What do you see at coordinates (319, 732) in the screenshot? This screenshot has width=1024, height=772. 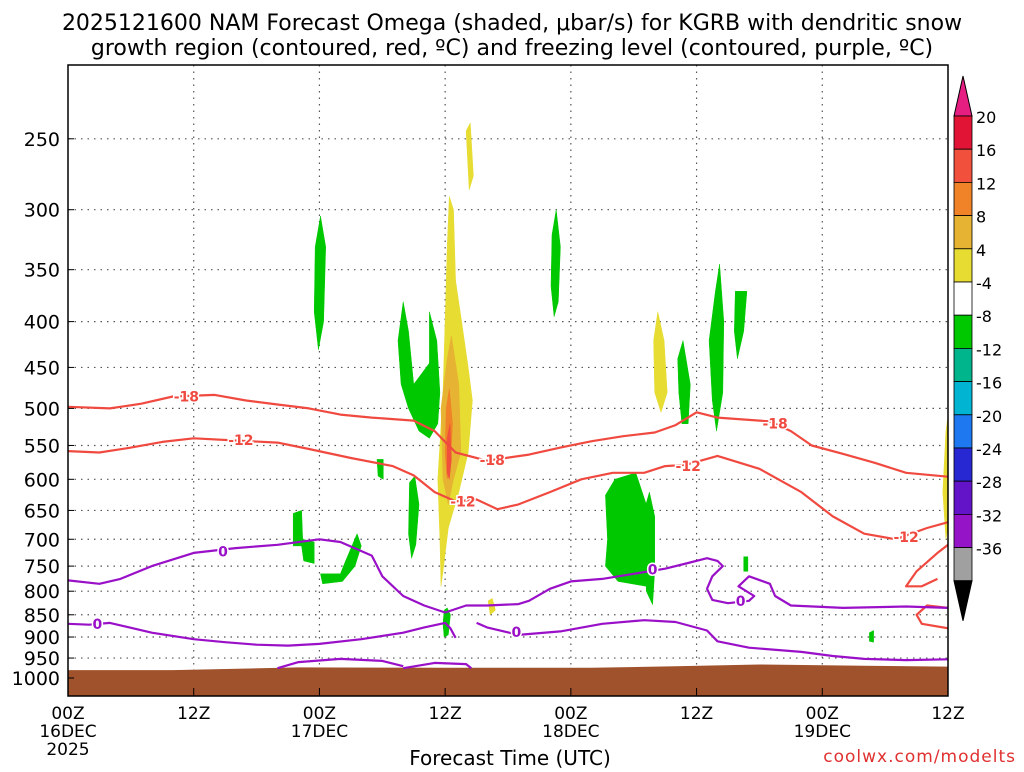 I see `x-date-label: 17DEC` at bounding box center [319, 732].